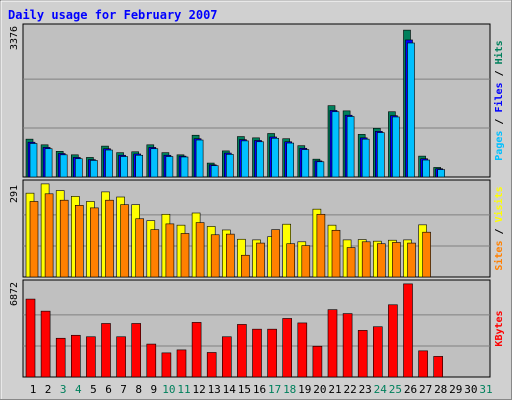 This screenshot has height=400, width=512. What do you see at coordinates (78, 389) in the screenshot?
I see `x-tick-label: 4` at bounding box center [78, 389].